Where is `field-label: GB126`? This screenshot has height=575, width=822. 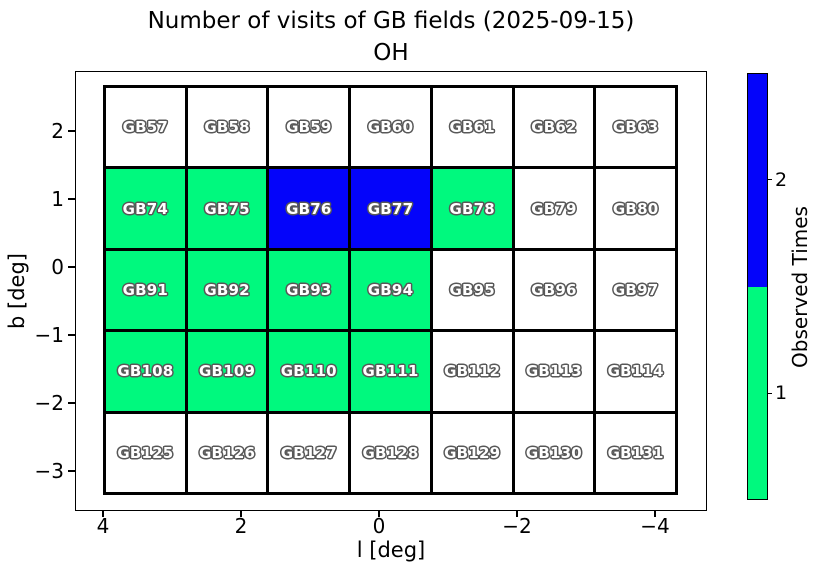 field-label: GB126 is located at coordinates (227, 452).